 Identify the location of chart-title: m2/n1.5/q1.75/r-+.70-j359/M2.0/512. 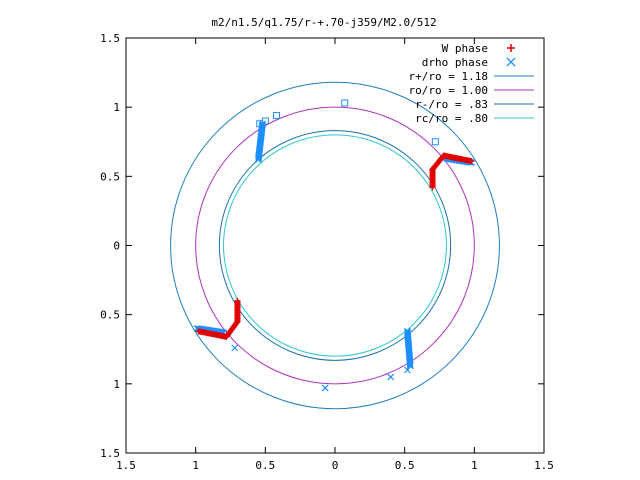
(323, 22).